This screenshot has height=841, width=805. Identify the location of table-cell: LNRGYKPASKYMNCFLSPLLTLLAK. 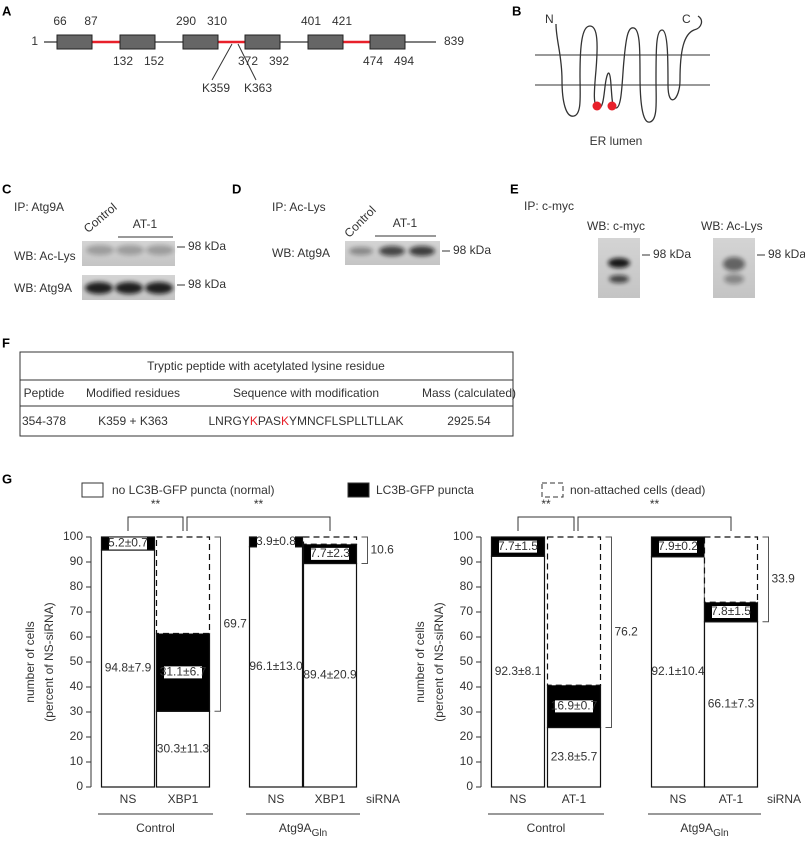
(306, 421).